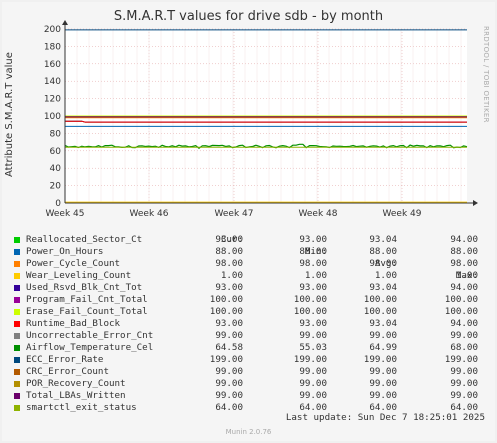  Describe the element at coordinates (52, 30) in the screenshot. I see `y-tick-label: 200` at that location.